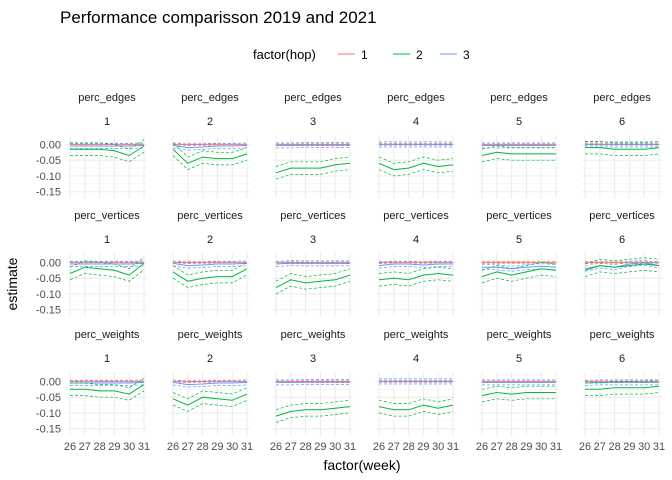 The height and width of the screenshot is (480, 672). I want to click on y-tick-label: -0.05, so click(48, 279).